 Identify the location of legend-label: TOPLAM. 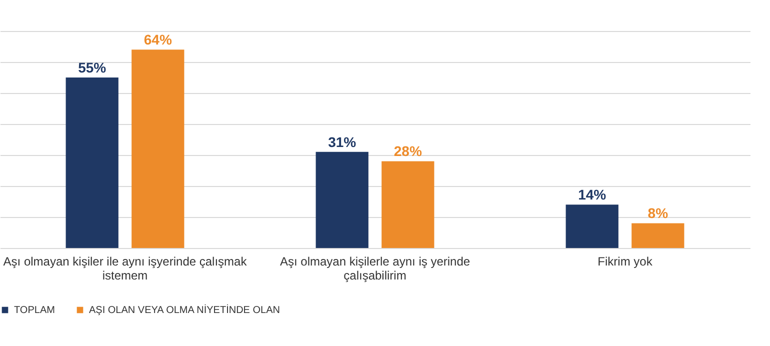
(34, 310).